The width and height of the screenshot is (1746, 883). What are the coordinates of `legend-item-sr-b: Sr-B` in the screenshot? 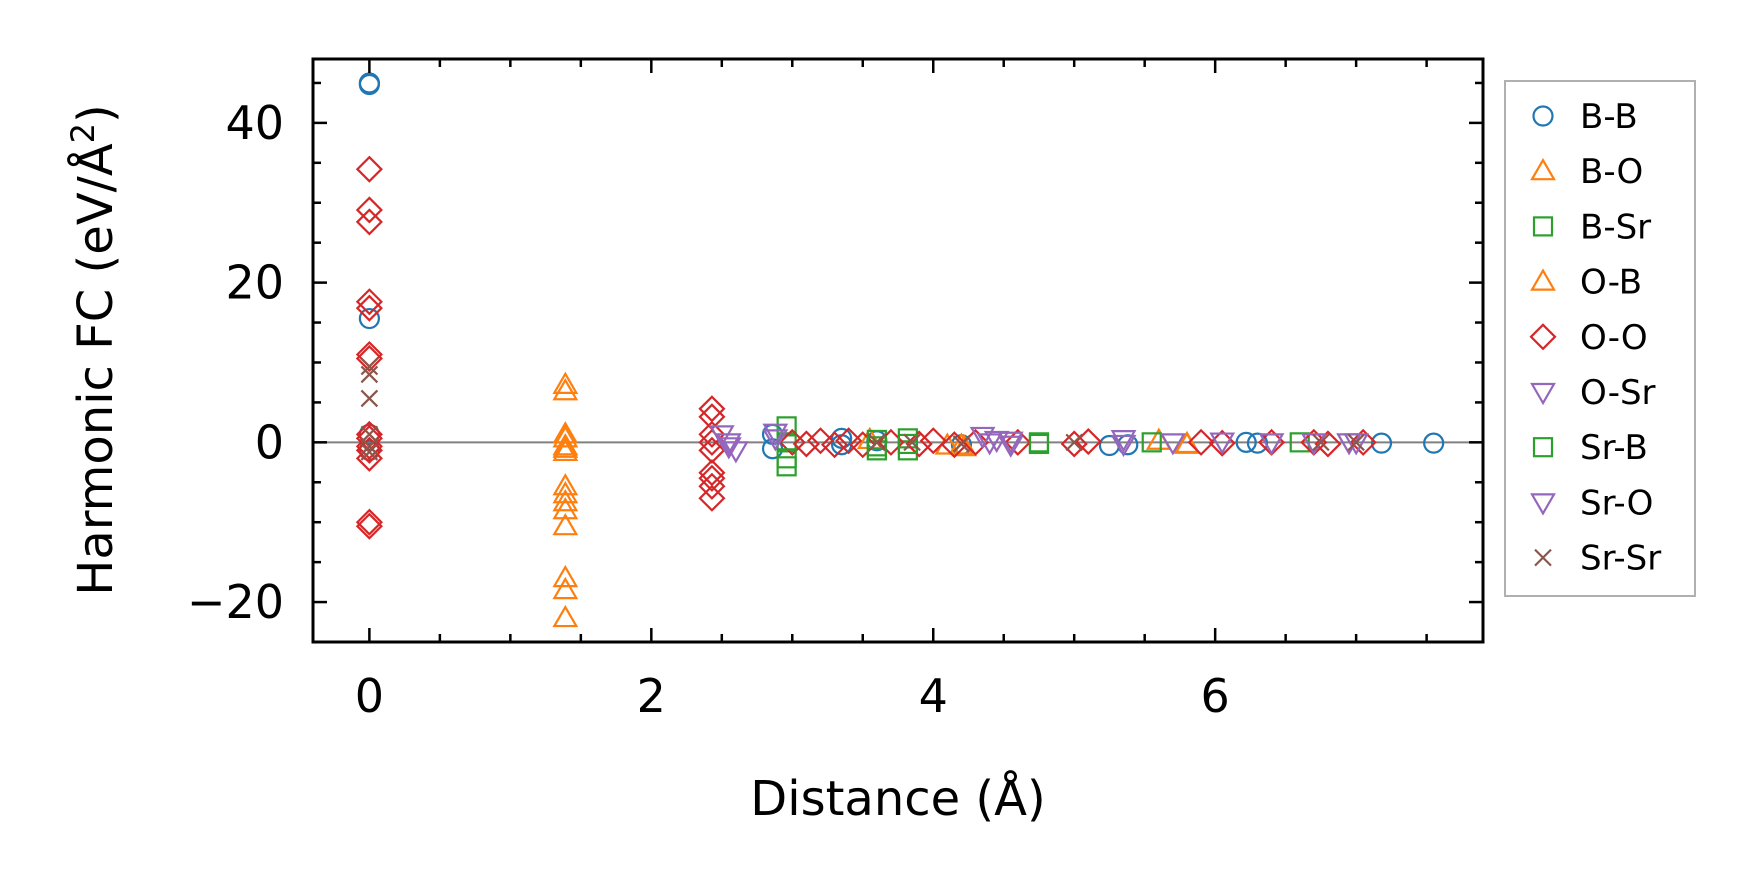 It's located at (1590, 448).